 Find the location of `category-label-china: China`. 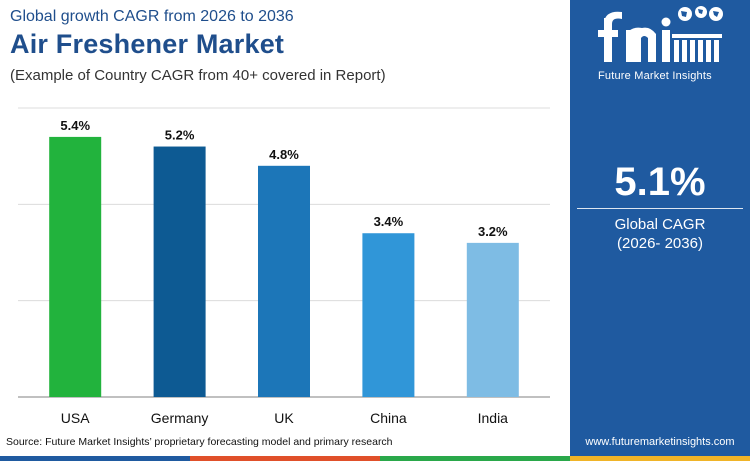

category-label-china: China is located at coordinates (388, 418).